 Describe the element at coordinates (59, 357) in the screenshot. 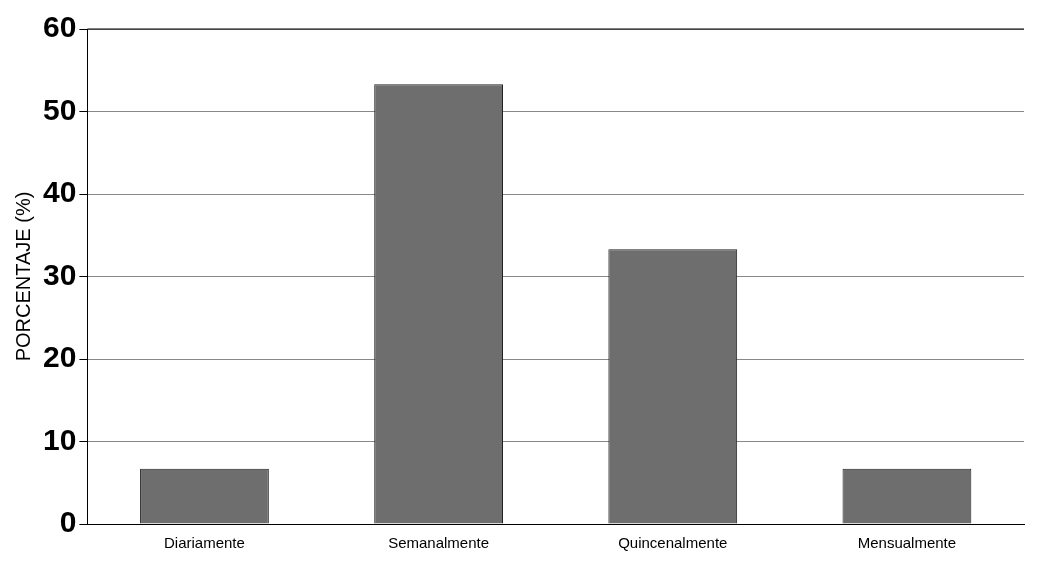

I see `y-tick-label: 20` at that location.